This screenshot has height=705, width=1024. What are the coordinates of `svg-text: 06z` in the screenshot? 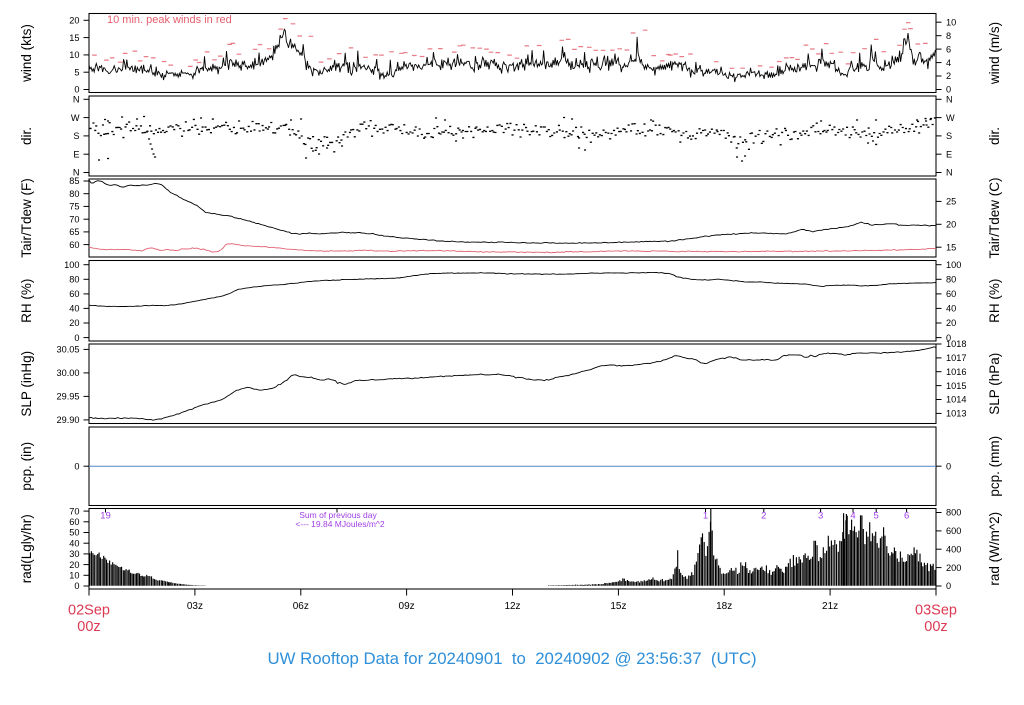 It's located at (301, 606).